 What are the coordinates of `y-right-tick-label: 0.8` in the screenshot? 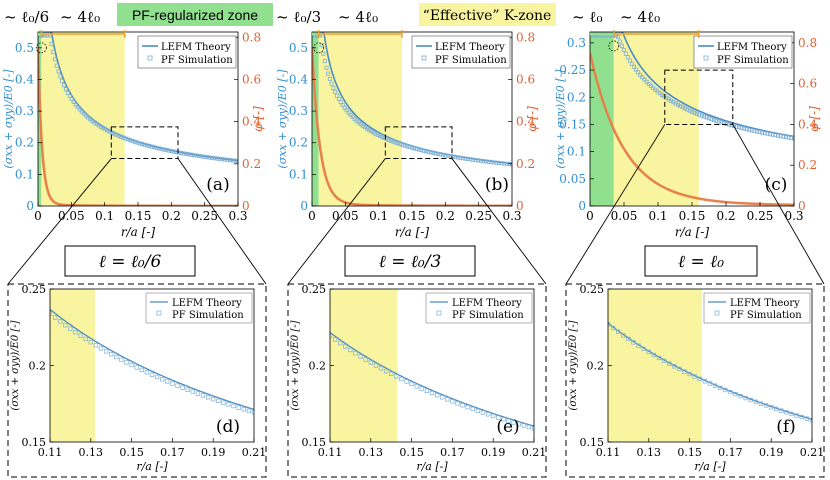 It's located at (807, 43).